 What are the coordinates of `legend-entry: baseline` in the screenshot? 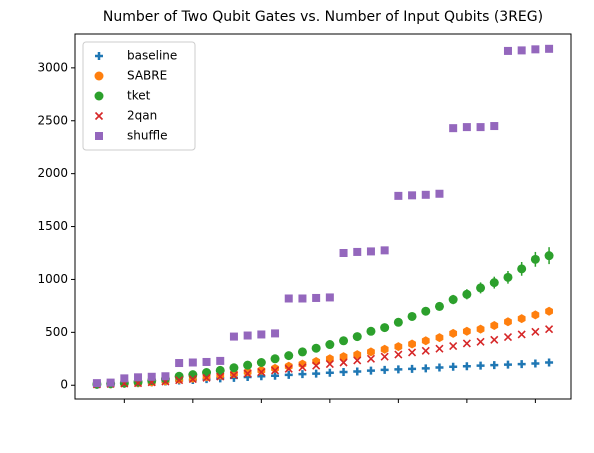 It's located at (136, 56).